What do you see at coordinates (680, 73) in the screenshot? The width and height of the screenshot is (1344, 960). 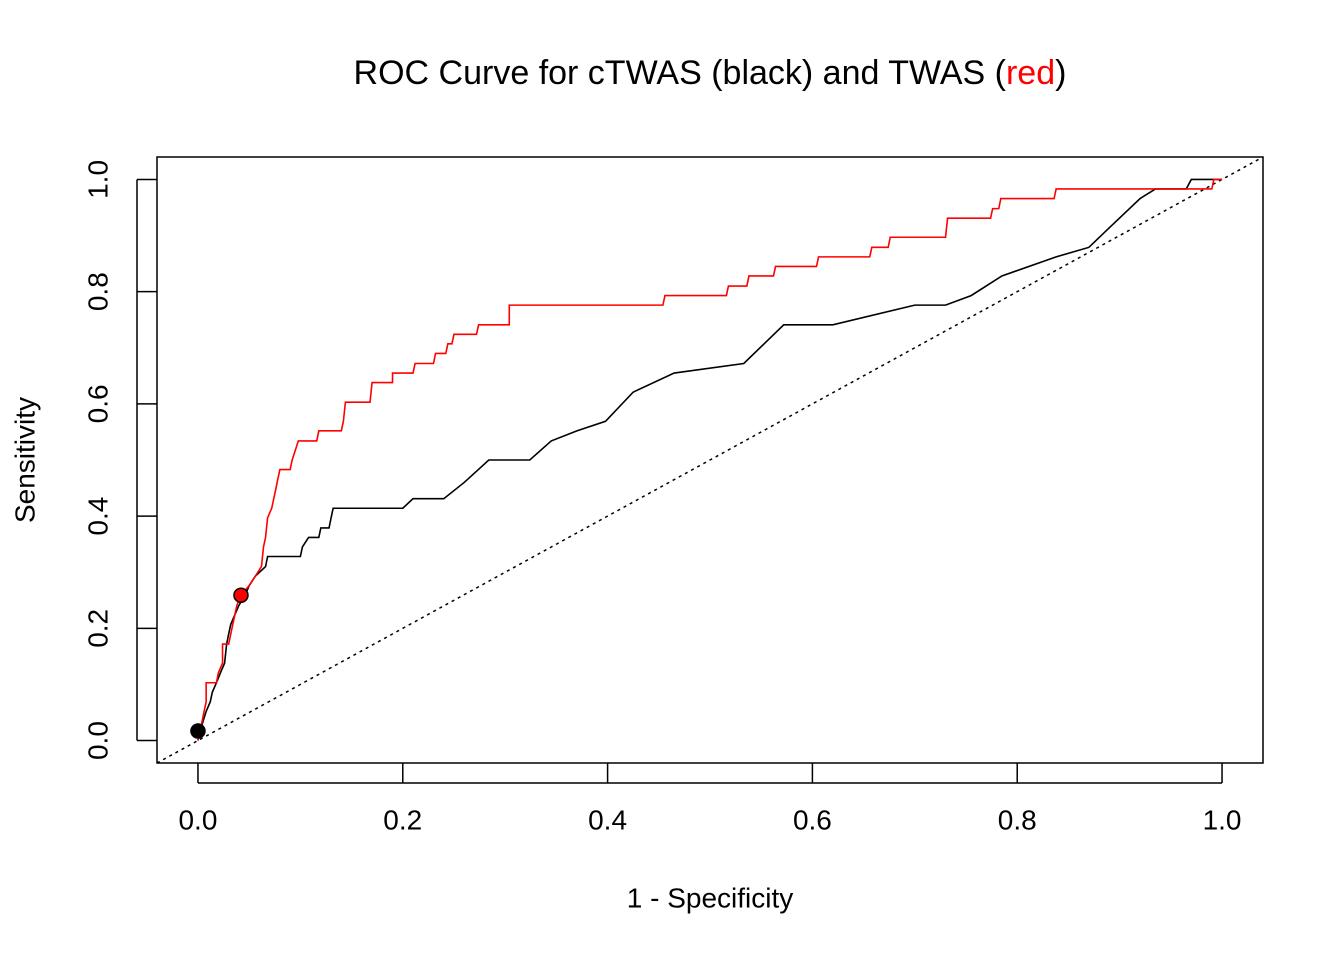 I see `title-part: ROC Curve for cTWAS (black) and TWAS (` at bounding box center [680, 73].